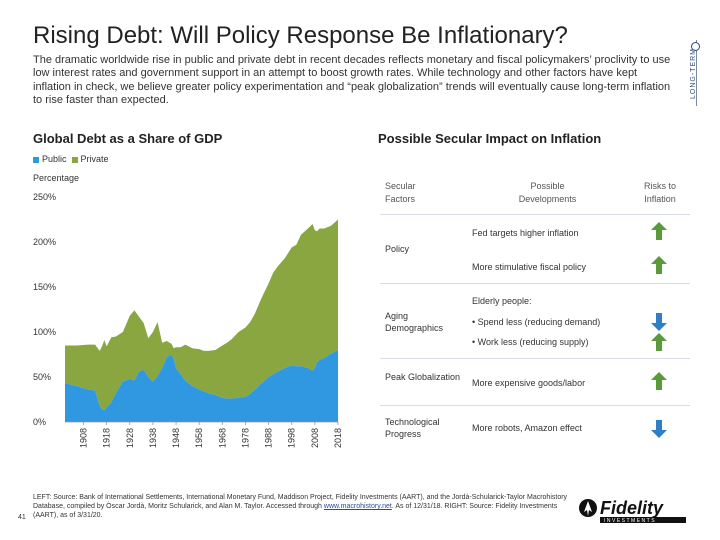  I want to click on x-tick-label: 2008, so click(315, 438).